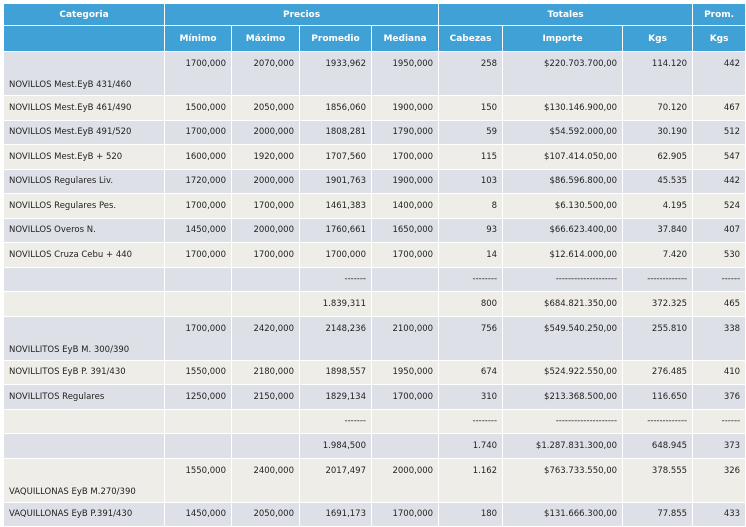 The image size is (746, 527). What do you see at coordinates (198, 397) in the screenshot?
I see `cell-minimo: 1250,000` at bounding box center [198, 397].